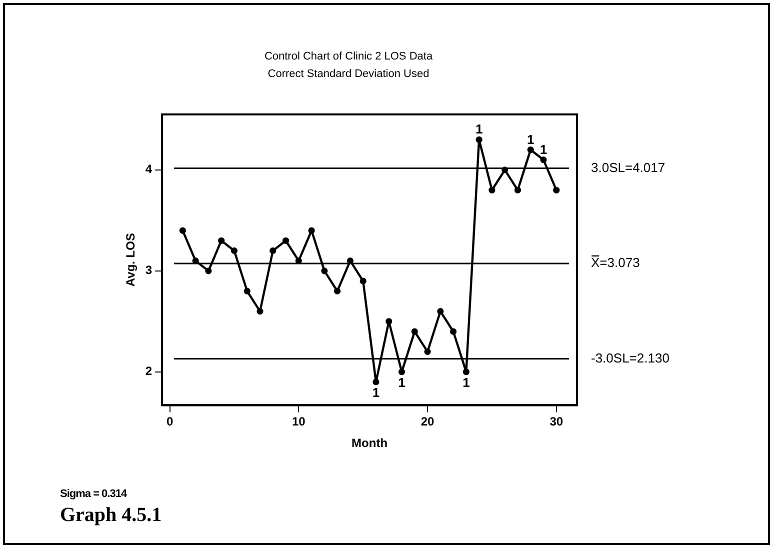 This screenshot has width=775, height=550. Describe the element at coordinates (148, 270) in the screenshot. I see `y-tick-label: 3` at that location.